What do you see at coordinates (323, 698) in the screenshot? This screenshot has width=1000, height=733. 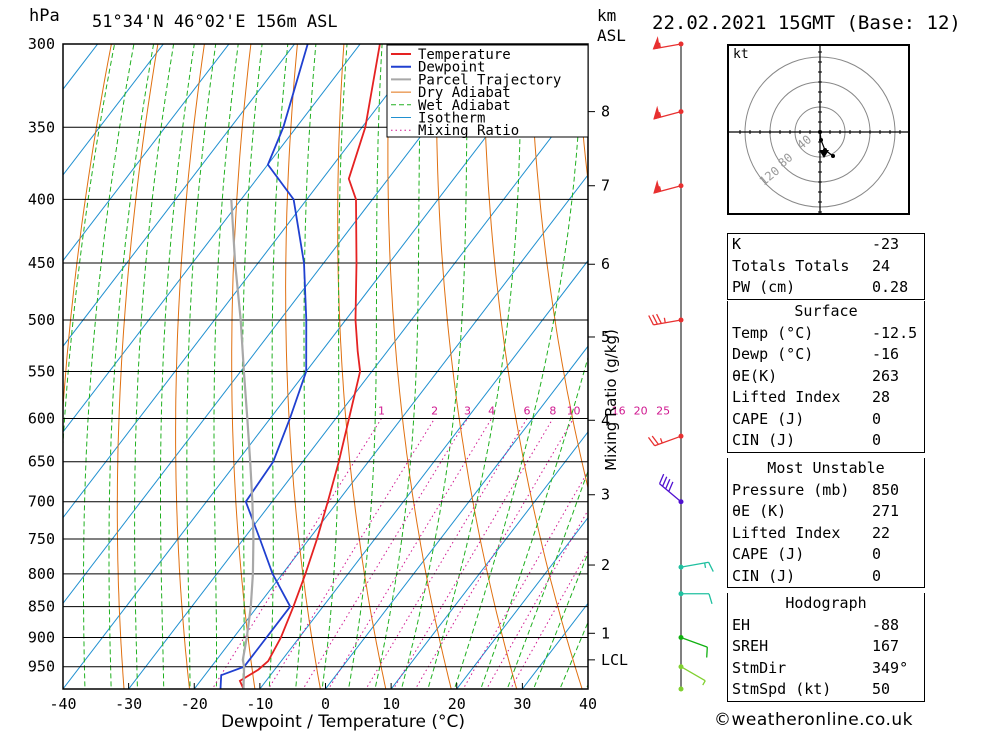 I see `x-axis: -40 -30 -20 -10 0 10 20 30 40` at bounding box center [323, 698].